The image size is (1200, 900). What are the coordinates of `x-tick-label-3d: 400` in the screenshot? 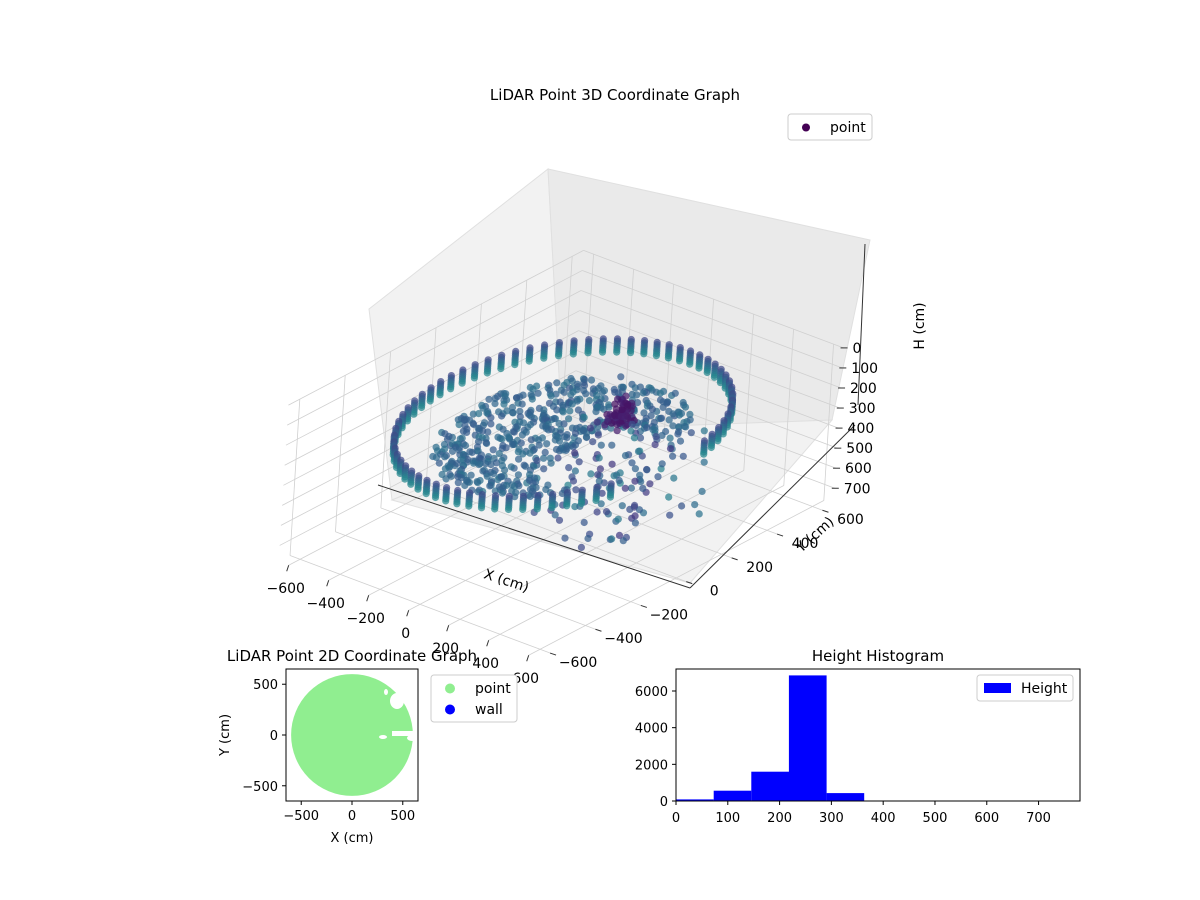 It's located at (485, 664).